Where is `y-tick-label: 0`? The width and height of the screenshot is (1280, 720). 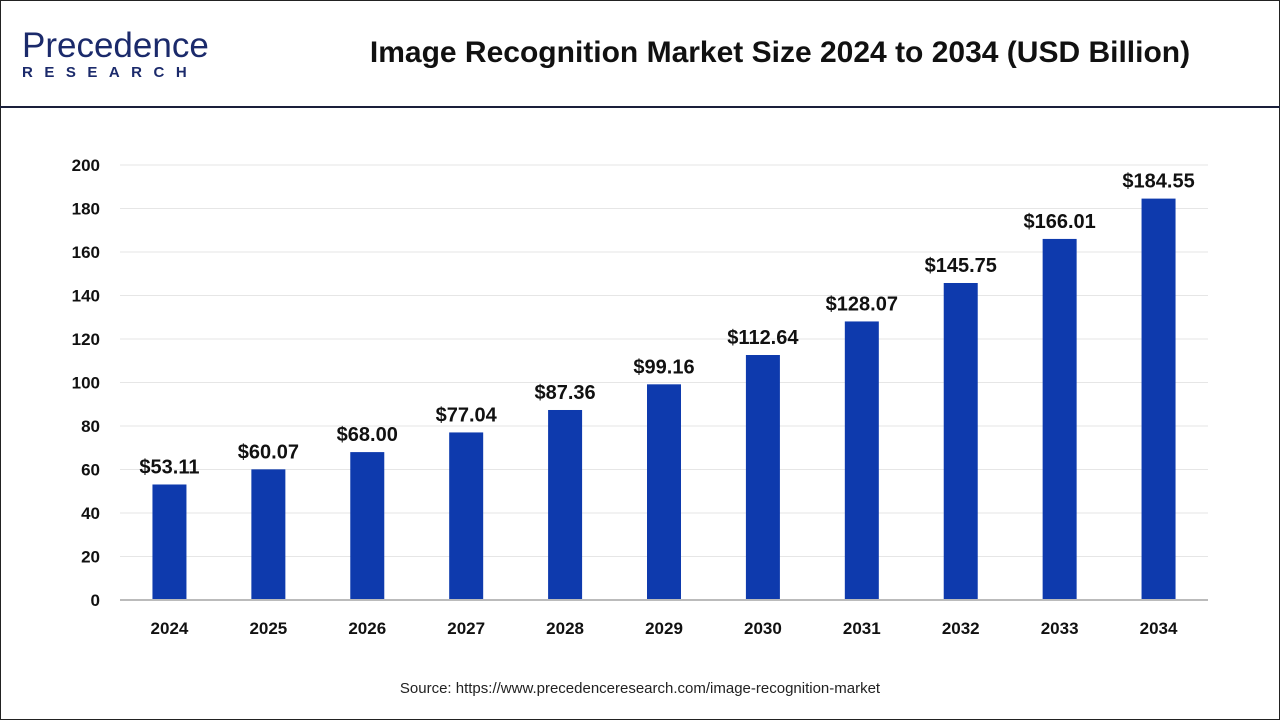 y-tick-label: 0 is located at coordinates (95, 600).